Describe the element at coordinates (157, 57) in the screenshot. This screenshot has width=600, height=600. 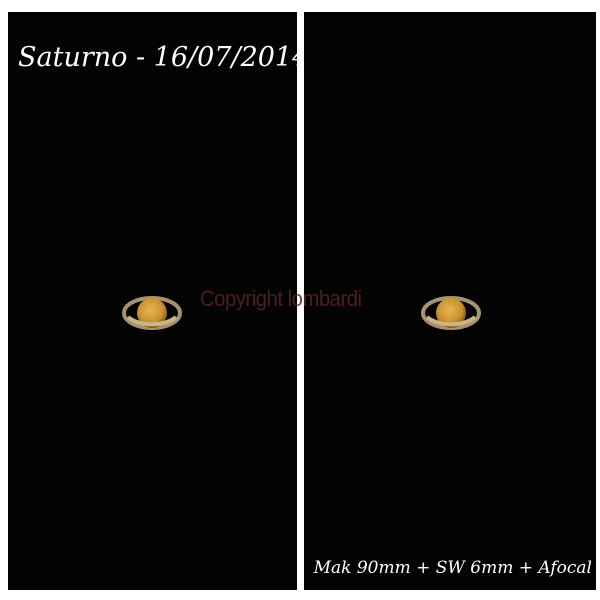
I see `photo-title: Saturno - 16/07/2014` at that location.